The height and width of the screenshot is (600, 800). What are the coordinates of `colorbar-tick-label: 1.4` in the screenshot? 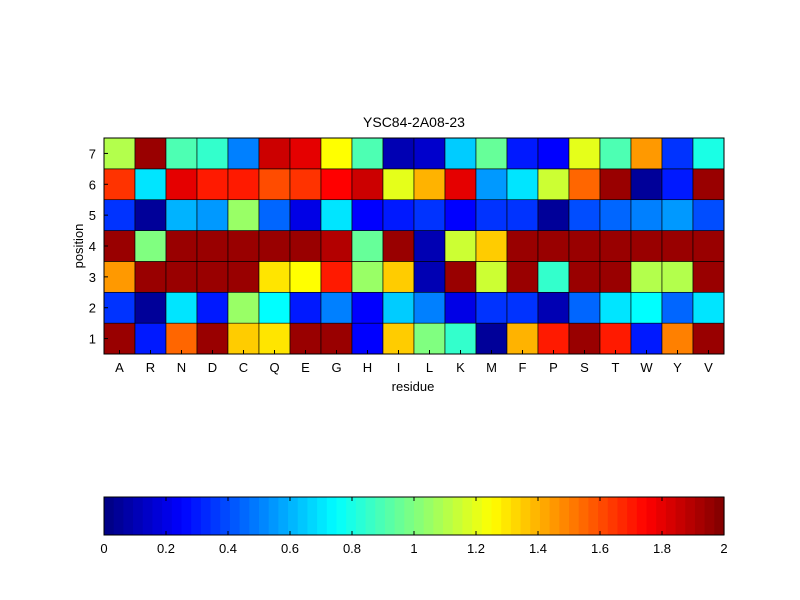 It's located at (538, 548).